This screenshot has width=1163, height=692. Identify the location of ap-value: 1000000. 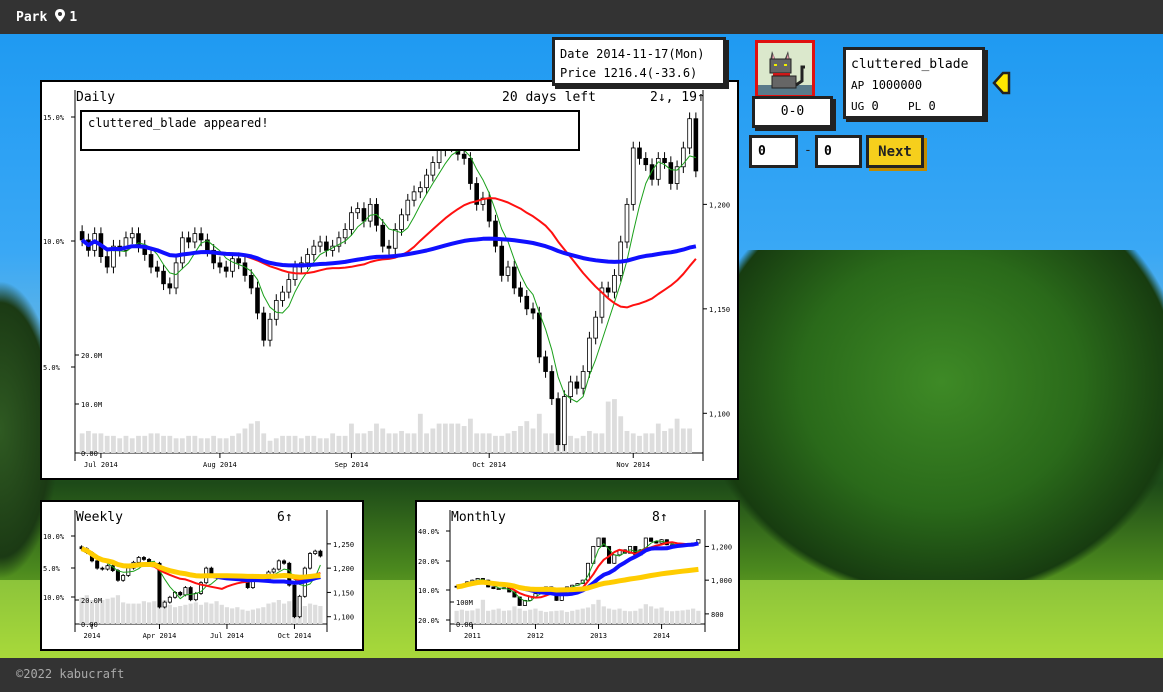
(897, 85).